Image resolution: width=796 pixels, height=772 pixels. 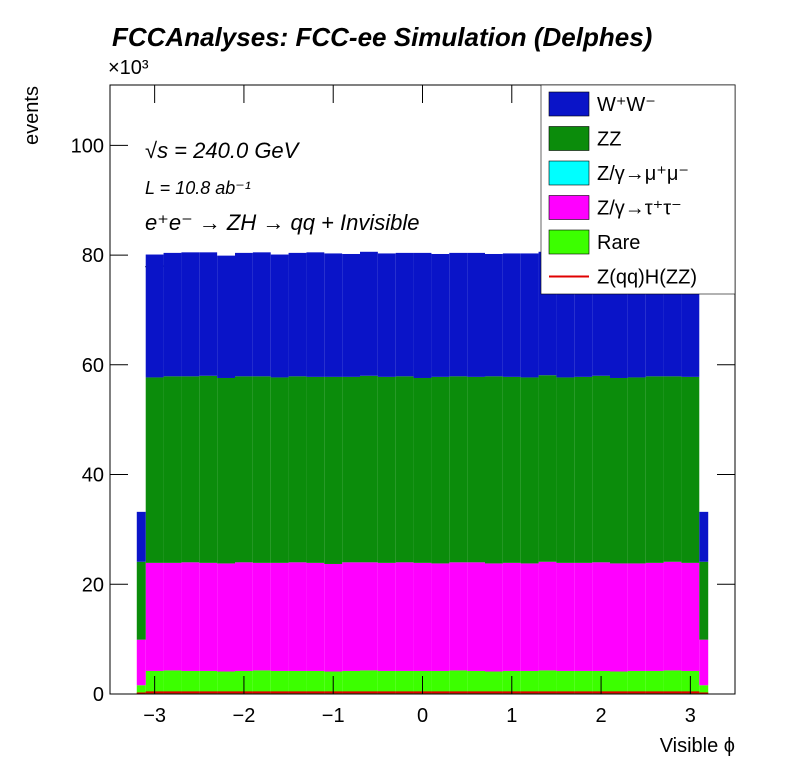 I want to click on legend-label: Z(qq)H(ZZ), so click(x=647, y=278).